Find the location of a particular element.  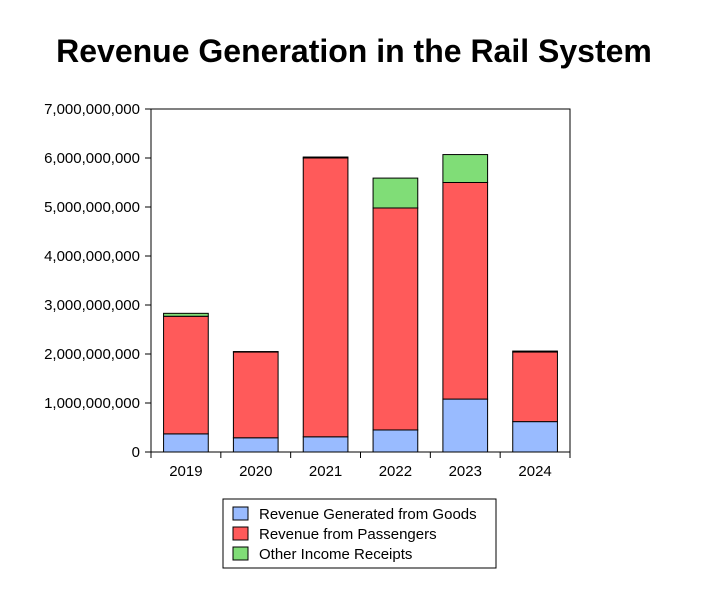

x-tick-label: 2020 is located at coordinates (255, 471).